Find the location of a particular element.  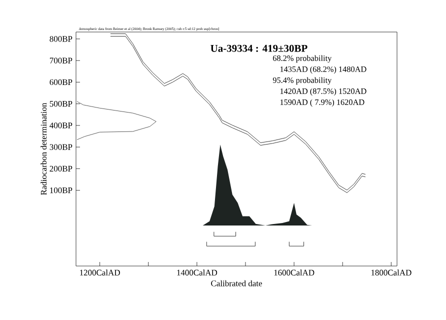

x-tick-label: 1600CalAD is located at coordinates (294, 273).